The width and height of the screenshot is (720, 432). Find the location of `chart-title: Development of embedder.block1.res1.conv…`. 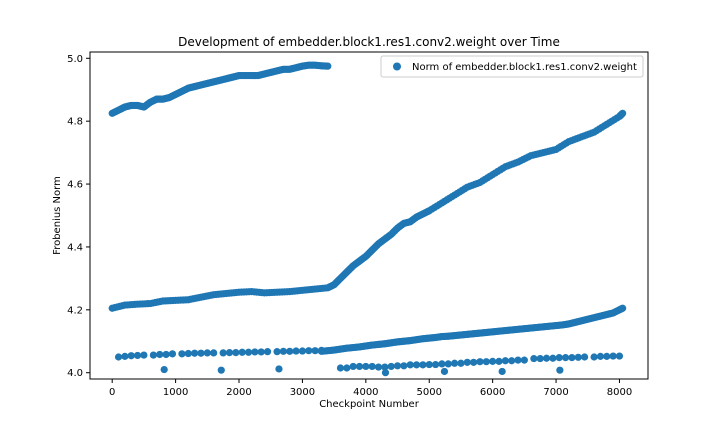

chart-title: Development of embedder.block1.res1.conv… is located at coordinates (369, 42).